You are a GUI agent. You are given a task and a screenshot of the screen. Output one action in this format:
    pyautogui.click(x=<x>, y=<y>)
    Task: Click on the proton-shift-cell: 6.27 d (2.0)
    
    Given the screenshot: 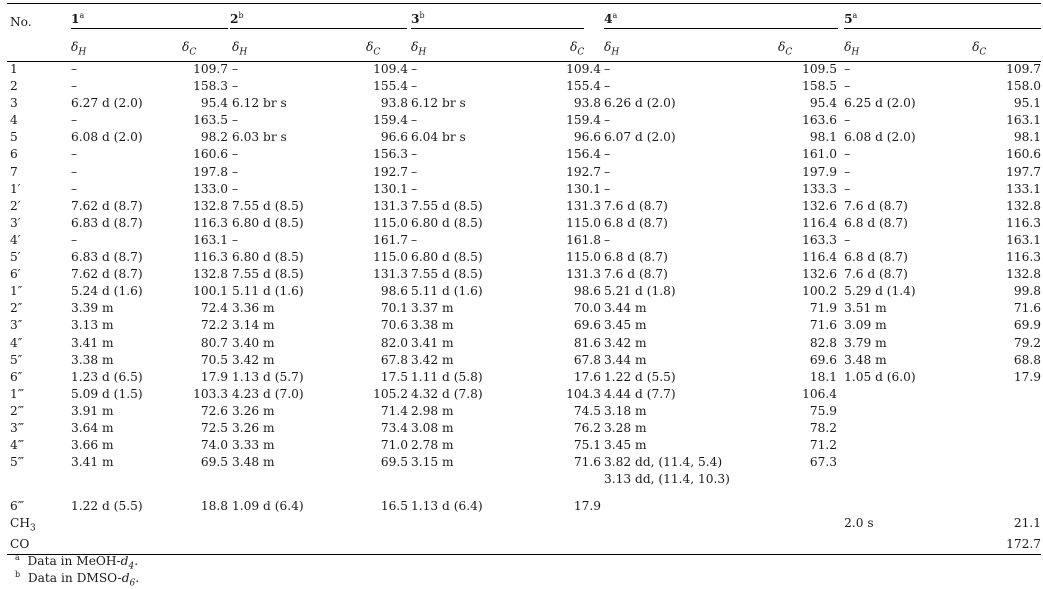 What is the action you would take?
    pyautogui.click(x=107, y=103)
    